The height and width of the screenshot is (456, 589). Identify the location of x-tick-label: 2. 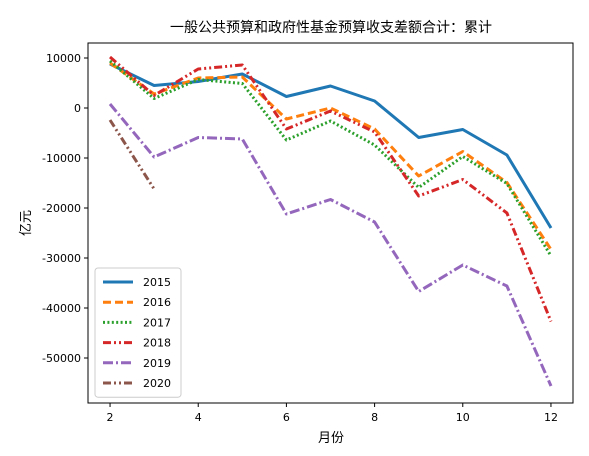
(110, 417).